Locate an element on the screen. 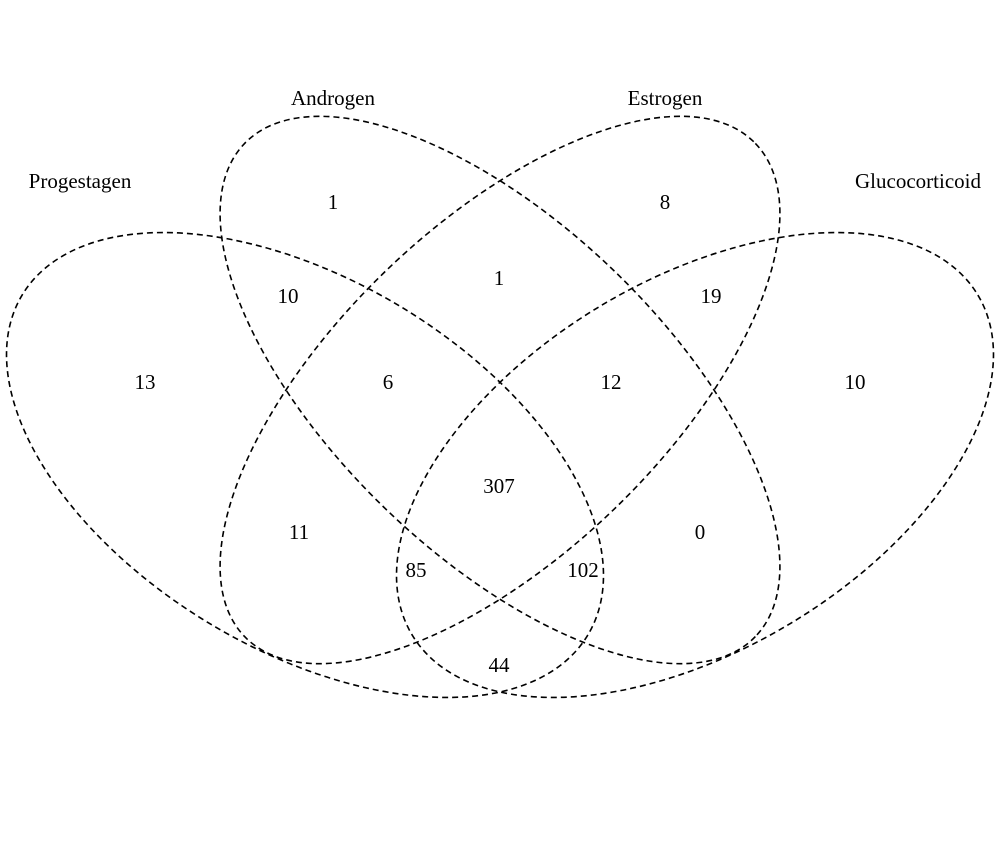  set-label-androgen: Androgen is located at coordinates (333, 98).